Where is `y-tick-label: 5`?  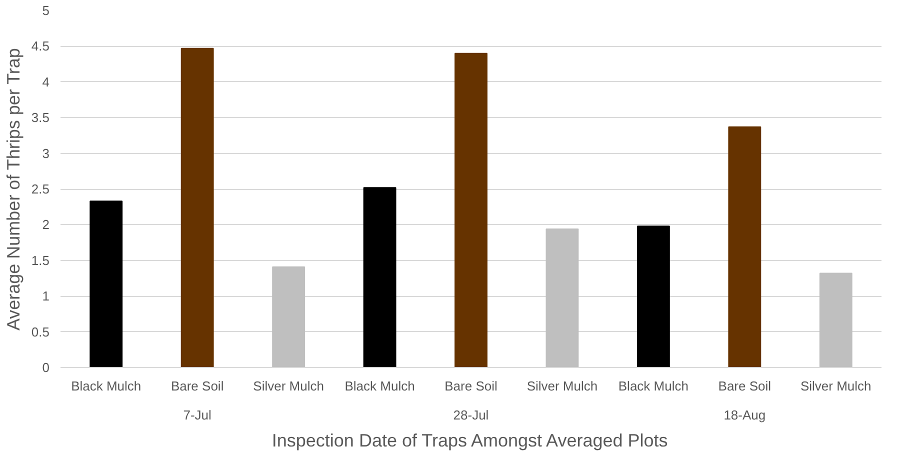 y-tick-label: 5 is located at coordinates (46, 10).